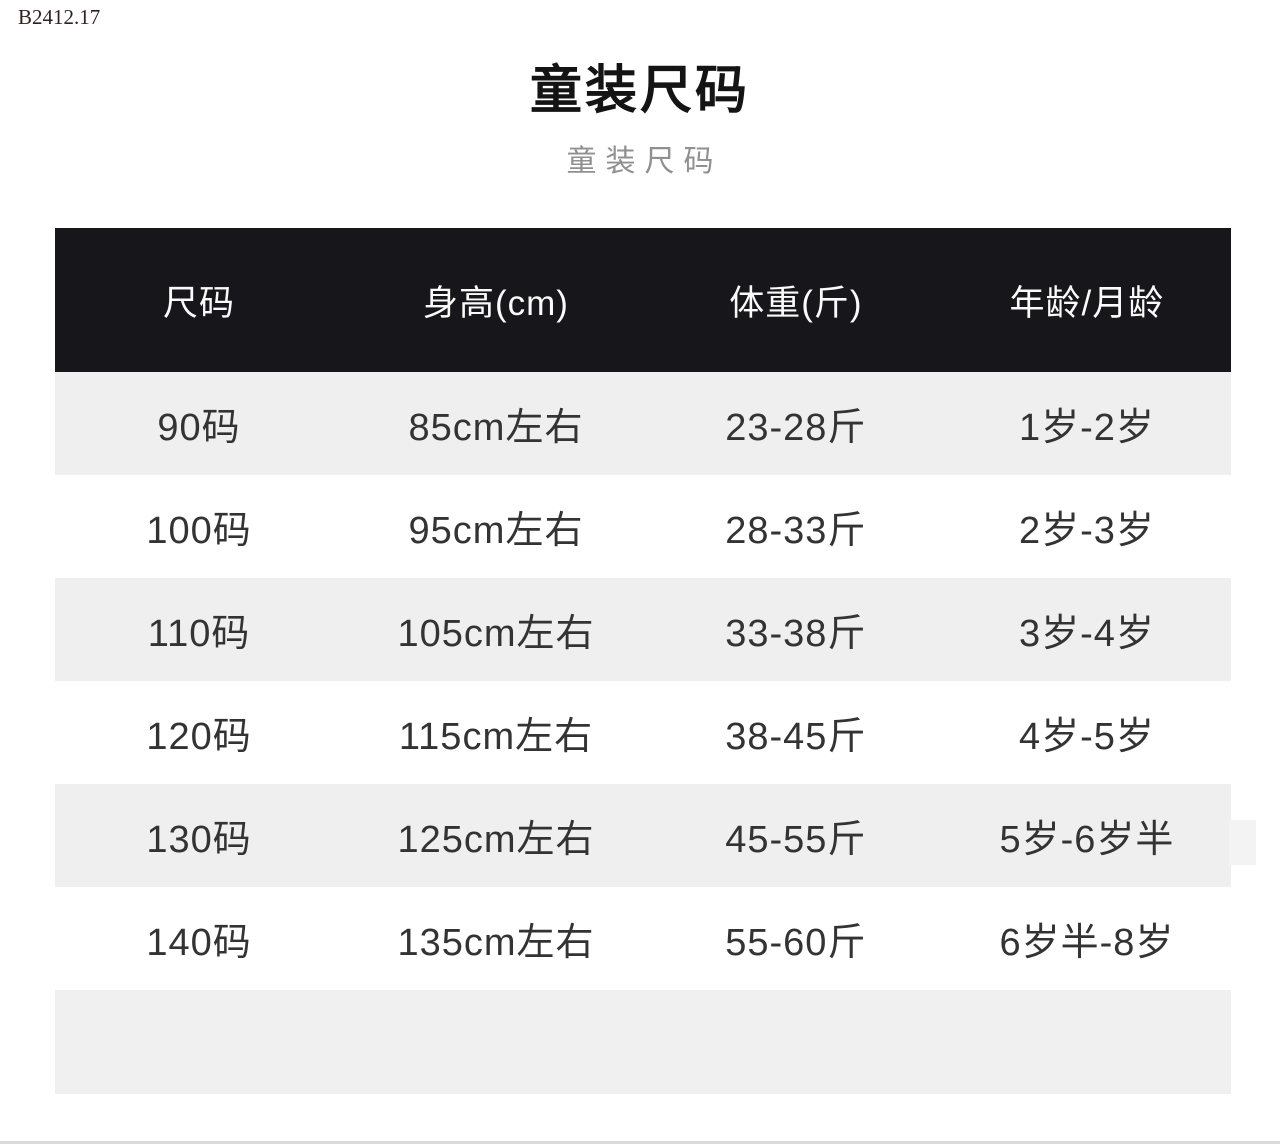 The width and height of the screenshot is (1280, 1145). I want to click on table-cell: 4岁-5岁, so click(1086, 737).